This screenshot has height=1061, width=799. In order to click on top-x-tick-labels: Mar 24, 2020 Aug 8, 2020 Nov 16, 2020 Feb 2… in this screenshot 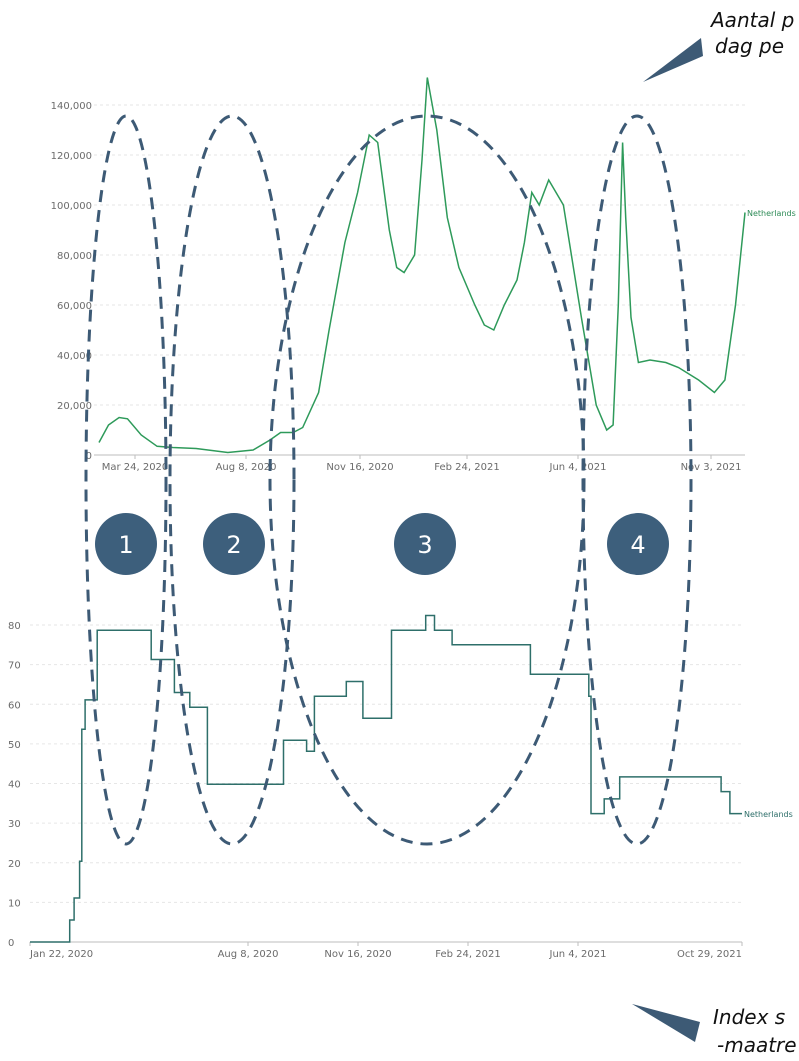, I will do `click(422, 464)`.